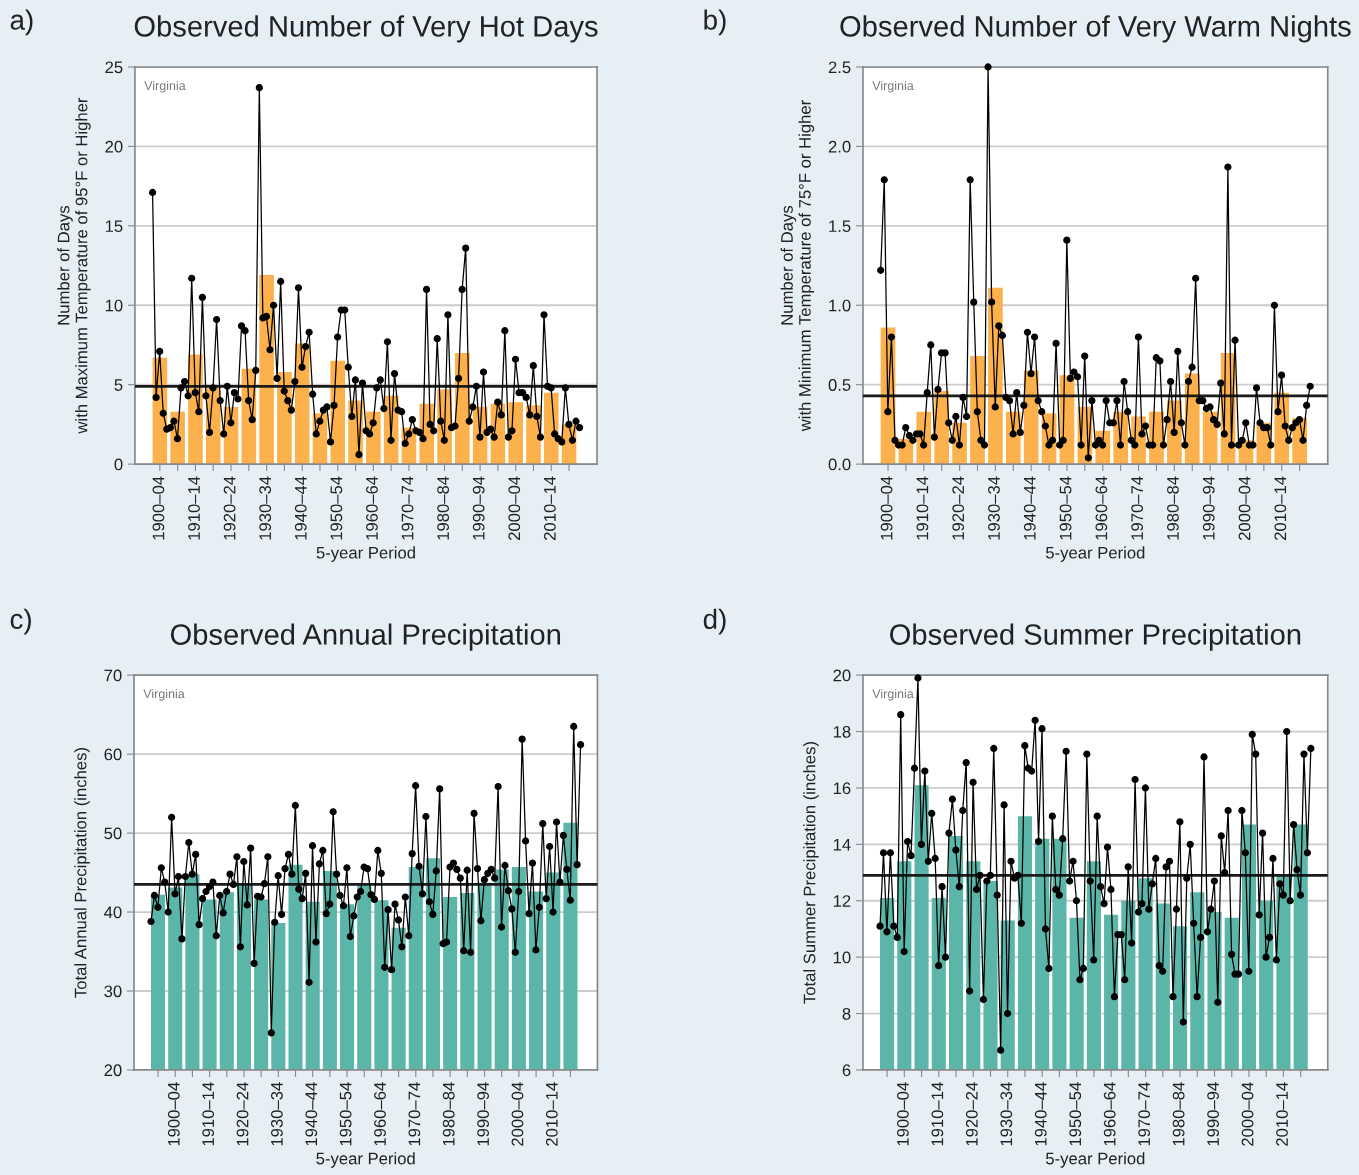 This screenshot has height=1175, width=1359. What do you see at coordinates (20, 621) in the screenshot?
I see `text: c)` at bounding box center [20, 621].